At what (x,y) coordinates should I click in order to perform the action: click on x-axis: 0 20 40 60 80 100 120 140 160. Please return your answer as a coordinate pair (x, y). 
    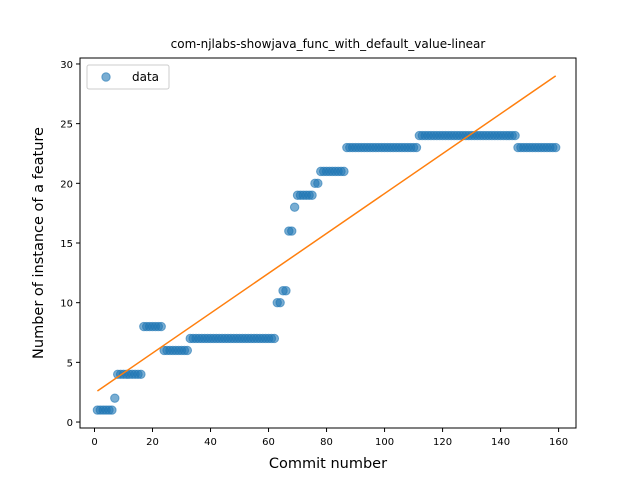
    Looking at the image, I should click on (329, 438).